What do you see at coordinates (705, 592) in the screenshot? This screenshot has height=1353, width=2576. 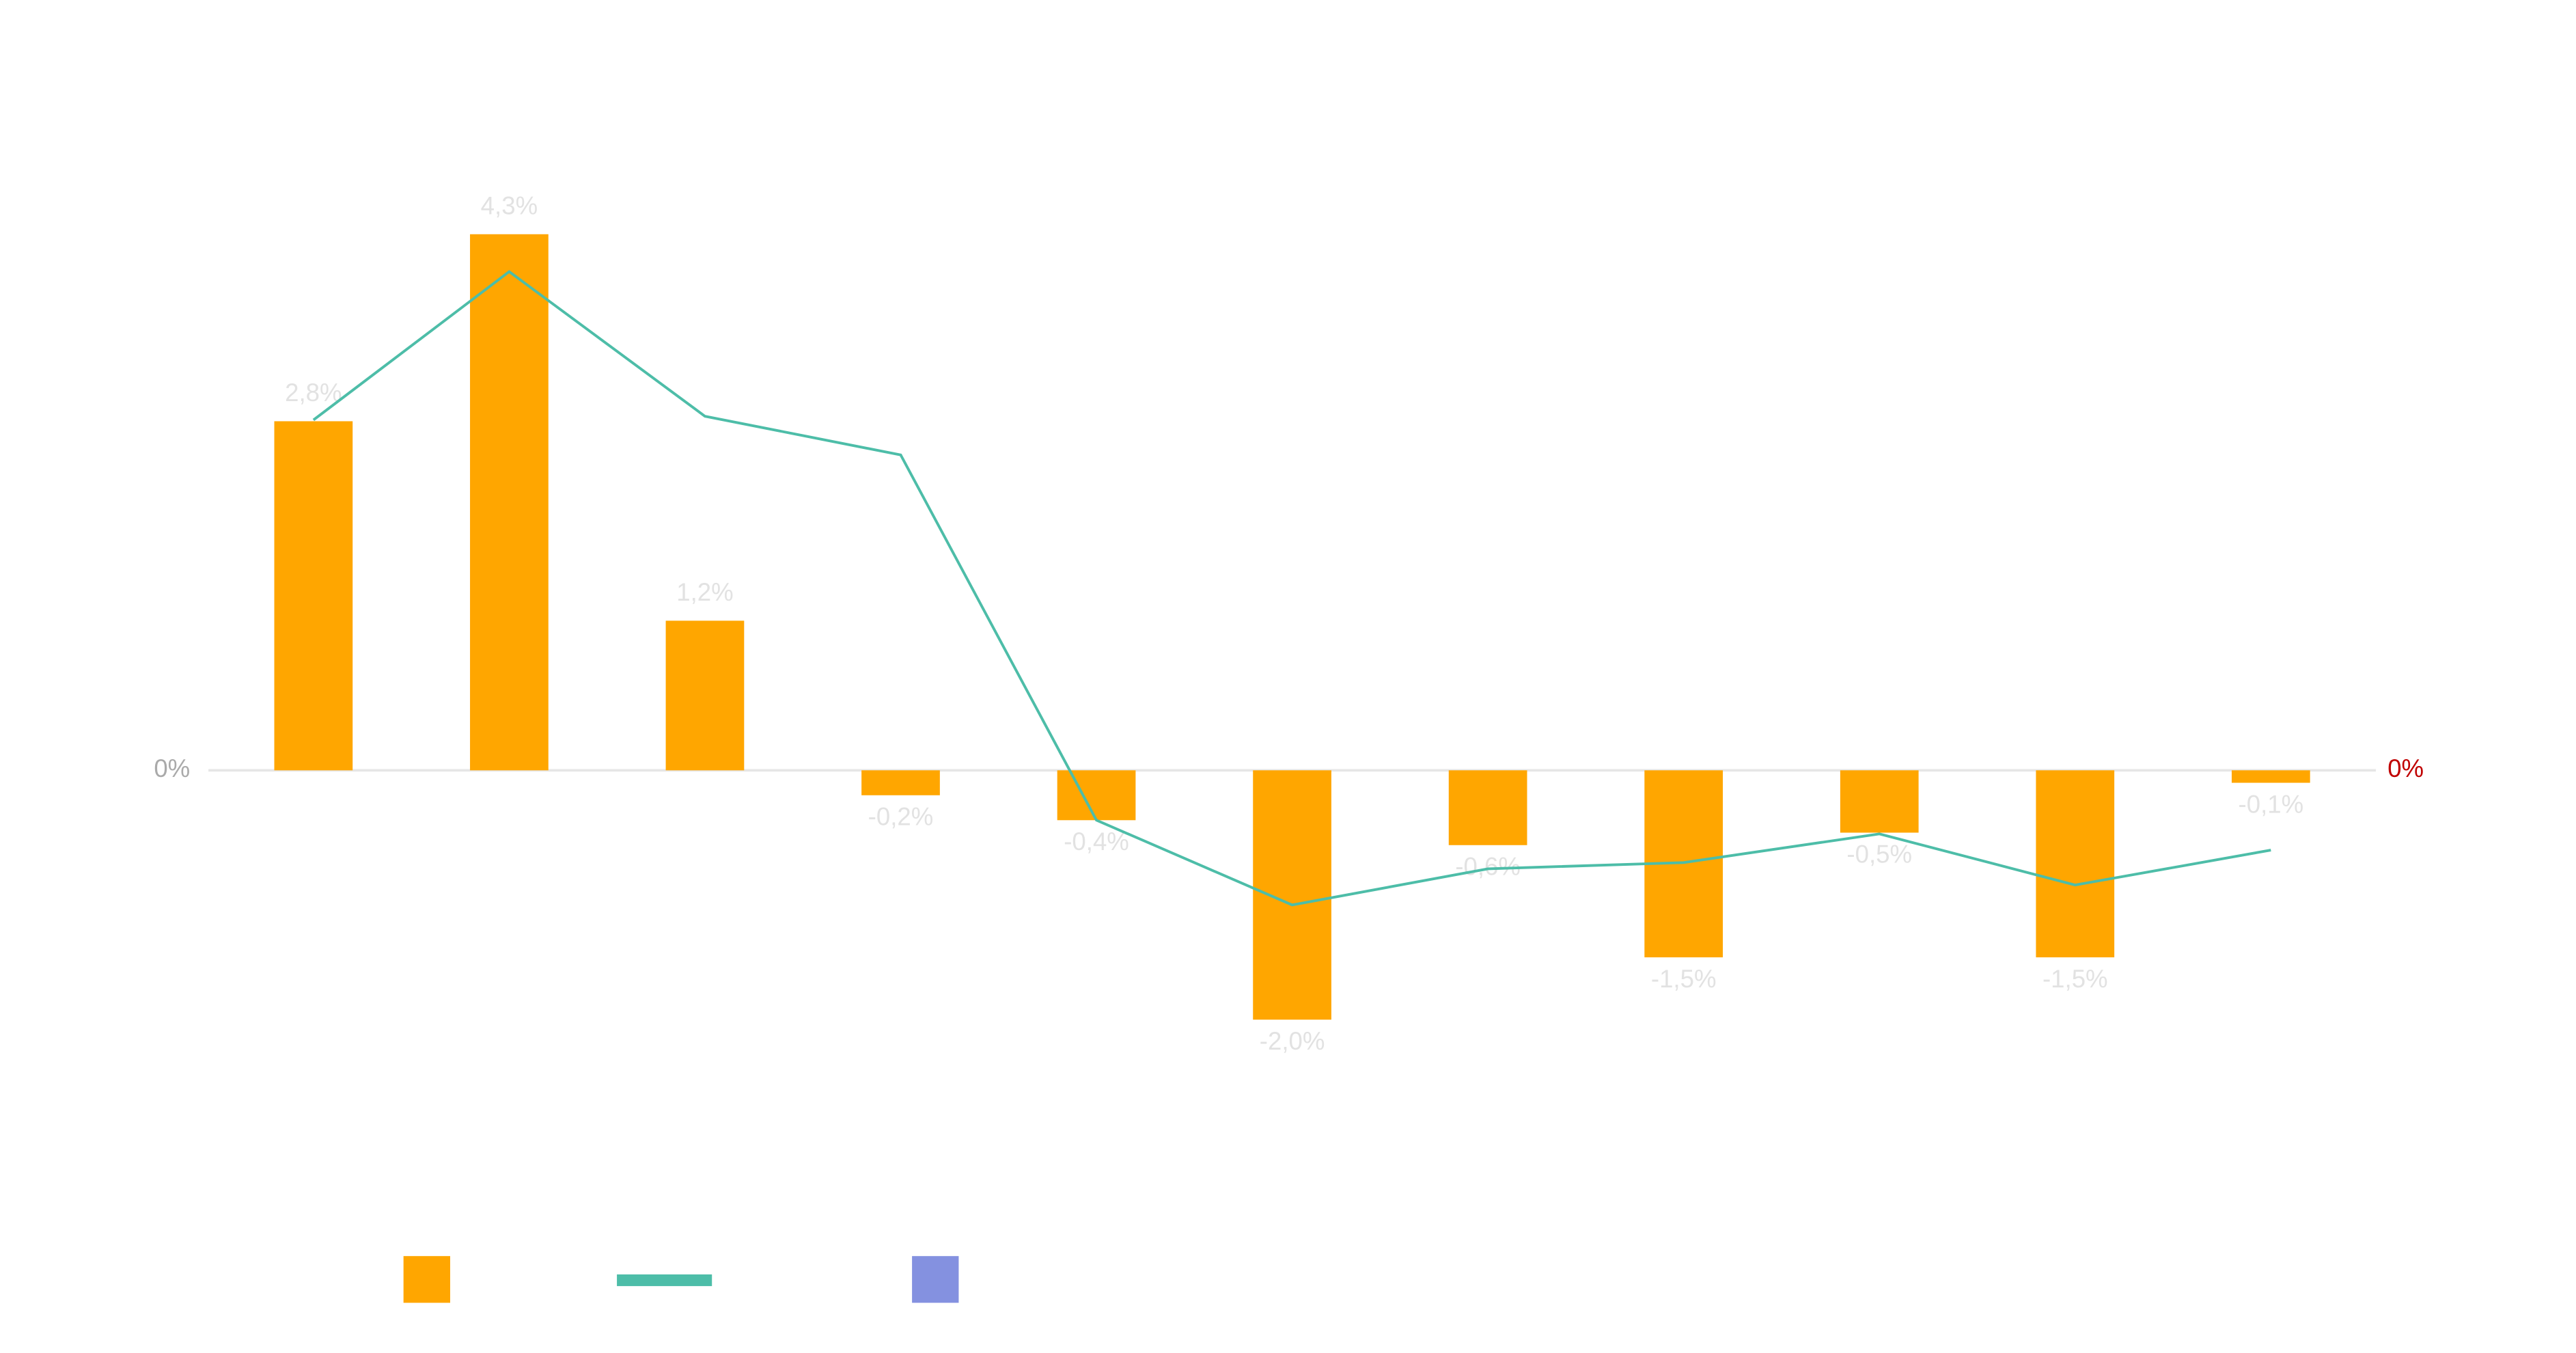 I see `data-label: 1,2%` at bounding box center [705, 592].